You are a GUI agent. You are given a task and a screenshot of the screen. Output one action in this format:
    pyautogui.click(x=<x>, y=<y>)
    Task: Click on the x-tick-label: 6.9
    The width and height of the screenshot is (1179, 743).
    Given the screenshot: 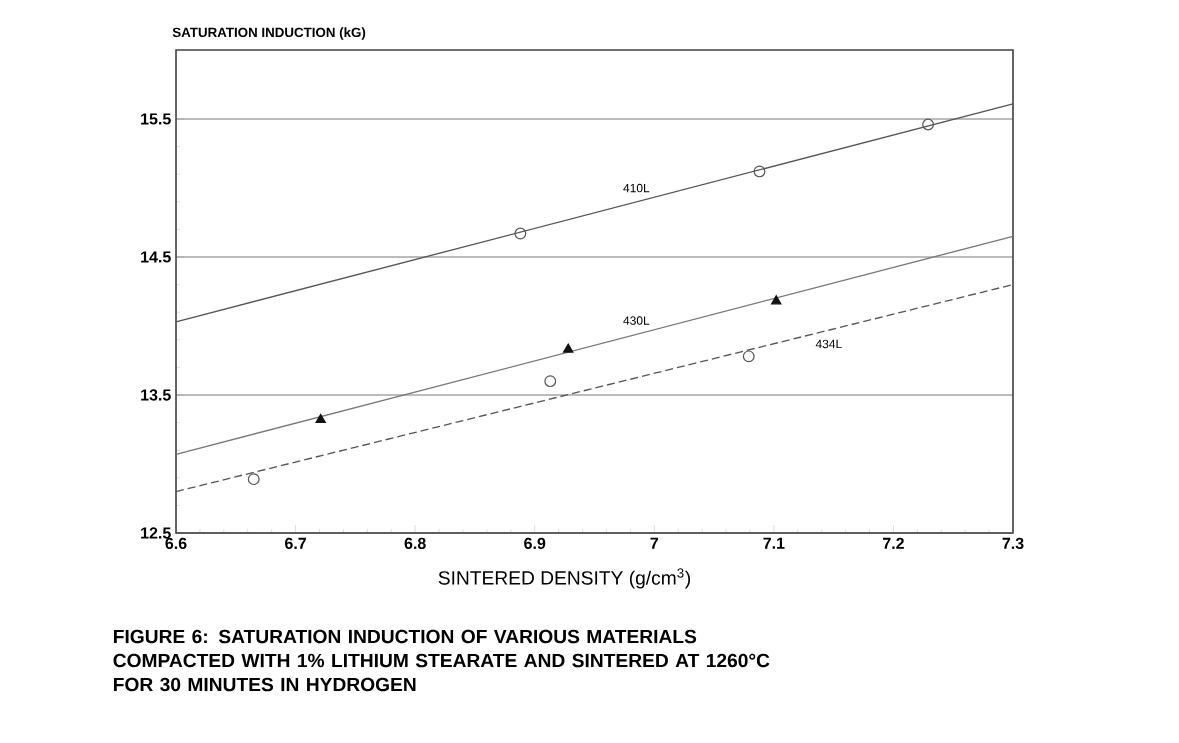 What is the action you would take?
    pyautogui.click(x=535, y=543)
    